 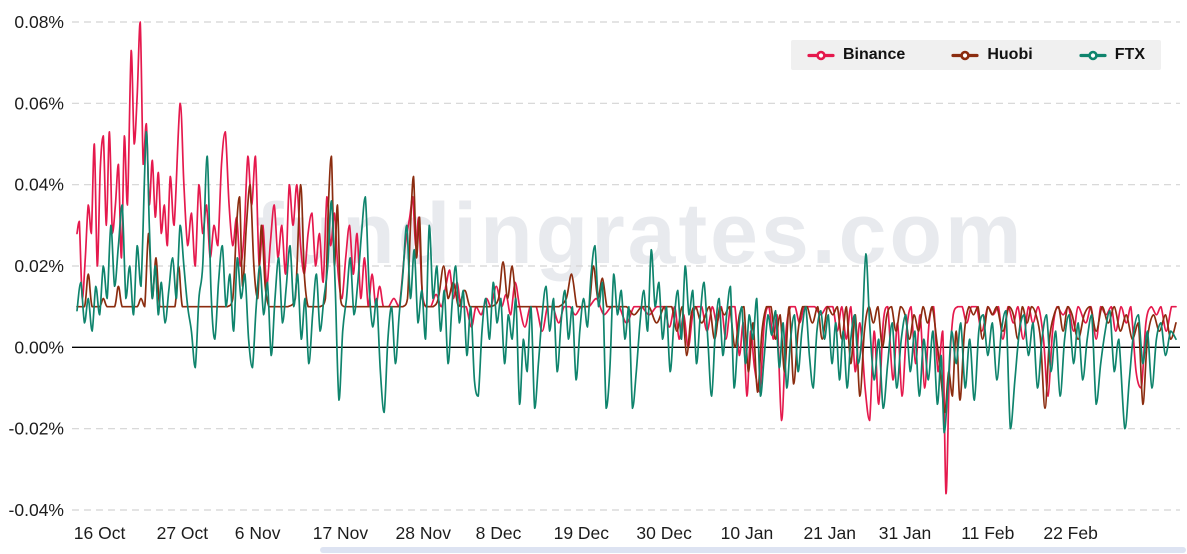 I want to click on x-axis-tick-label: 6 Nov, so click(x=258, y=533).